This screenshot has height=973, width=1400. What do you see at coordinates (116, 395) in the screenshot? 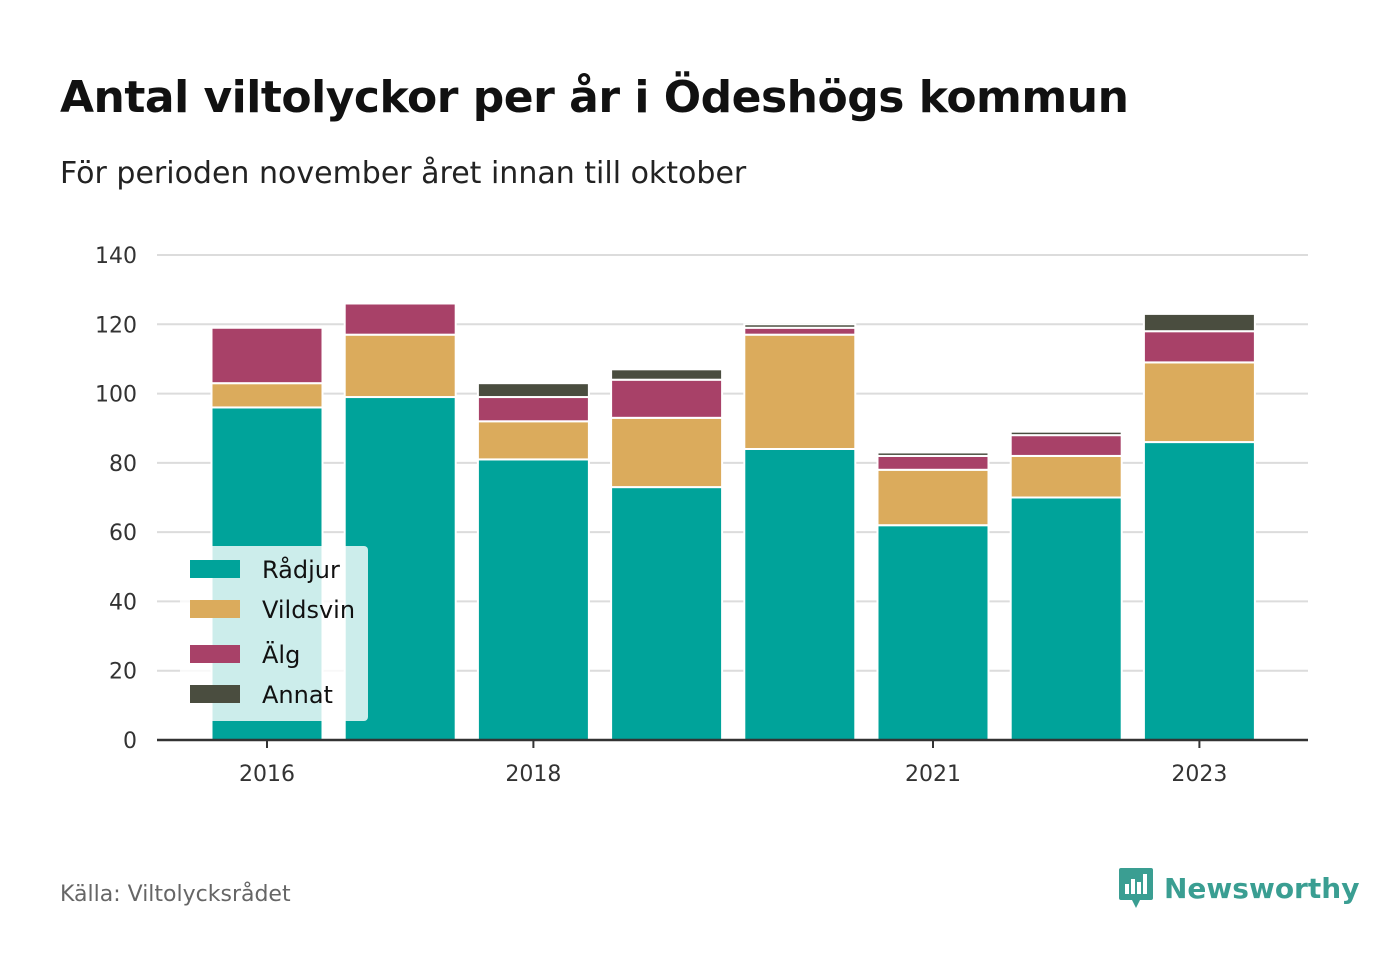
I see `y-tick-label: 100` at bounding box center [116, 395].